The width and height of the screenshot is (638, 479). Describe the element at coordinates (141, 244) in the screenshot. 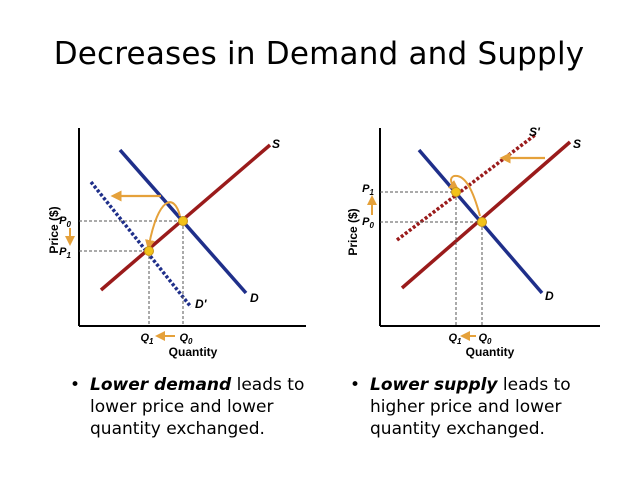

I see `shifted-demand-curve` at that location.